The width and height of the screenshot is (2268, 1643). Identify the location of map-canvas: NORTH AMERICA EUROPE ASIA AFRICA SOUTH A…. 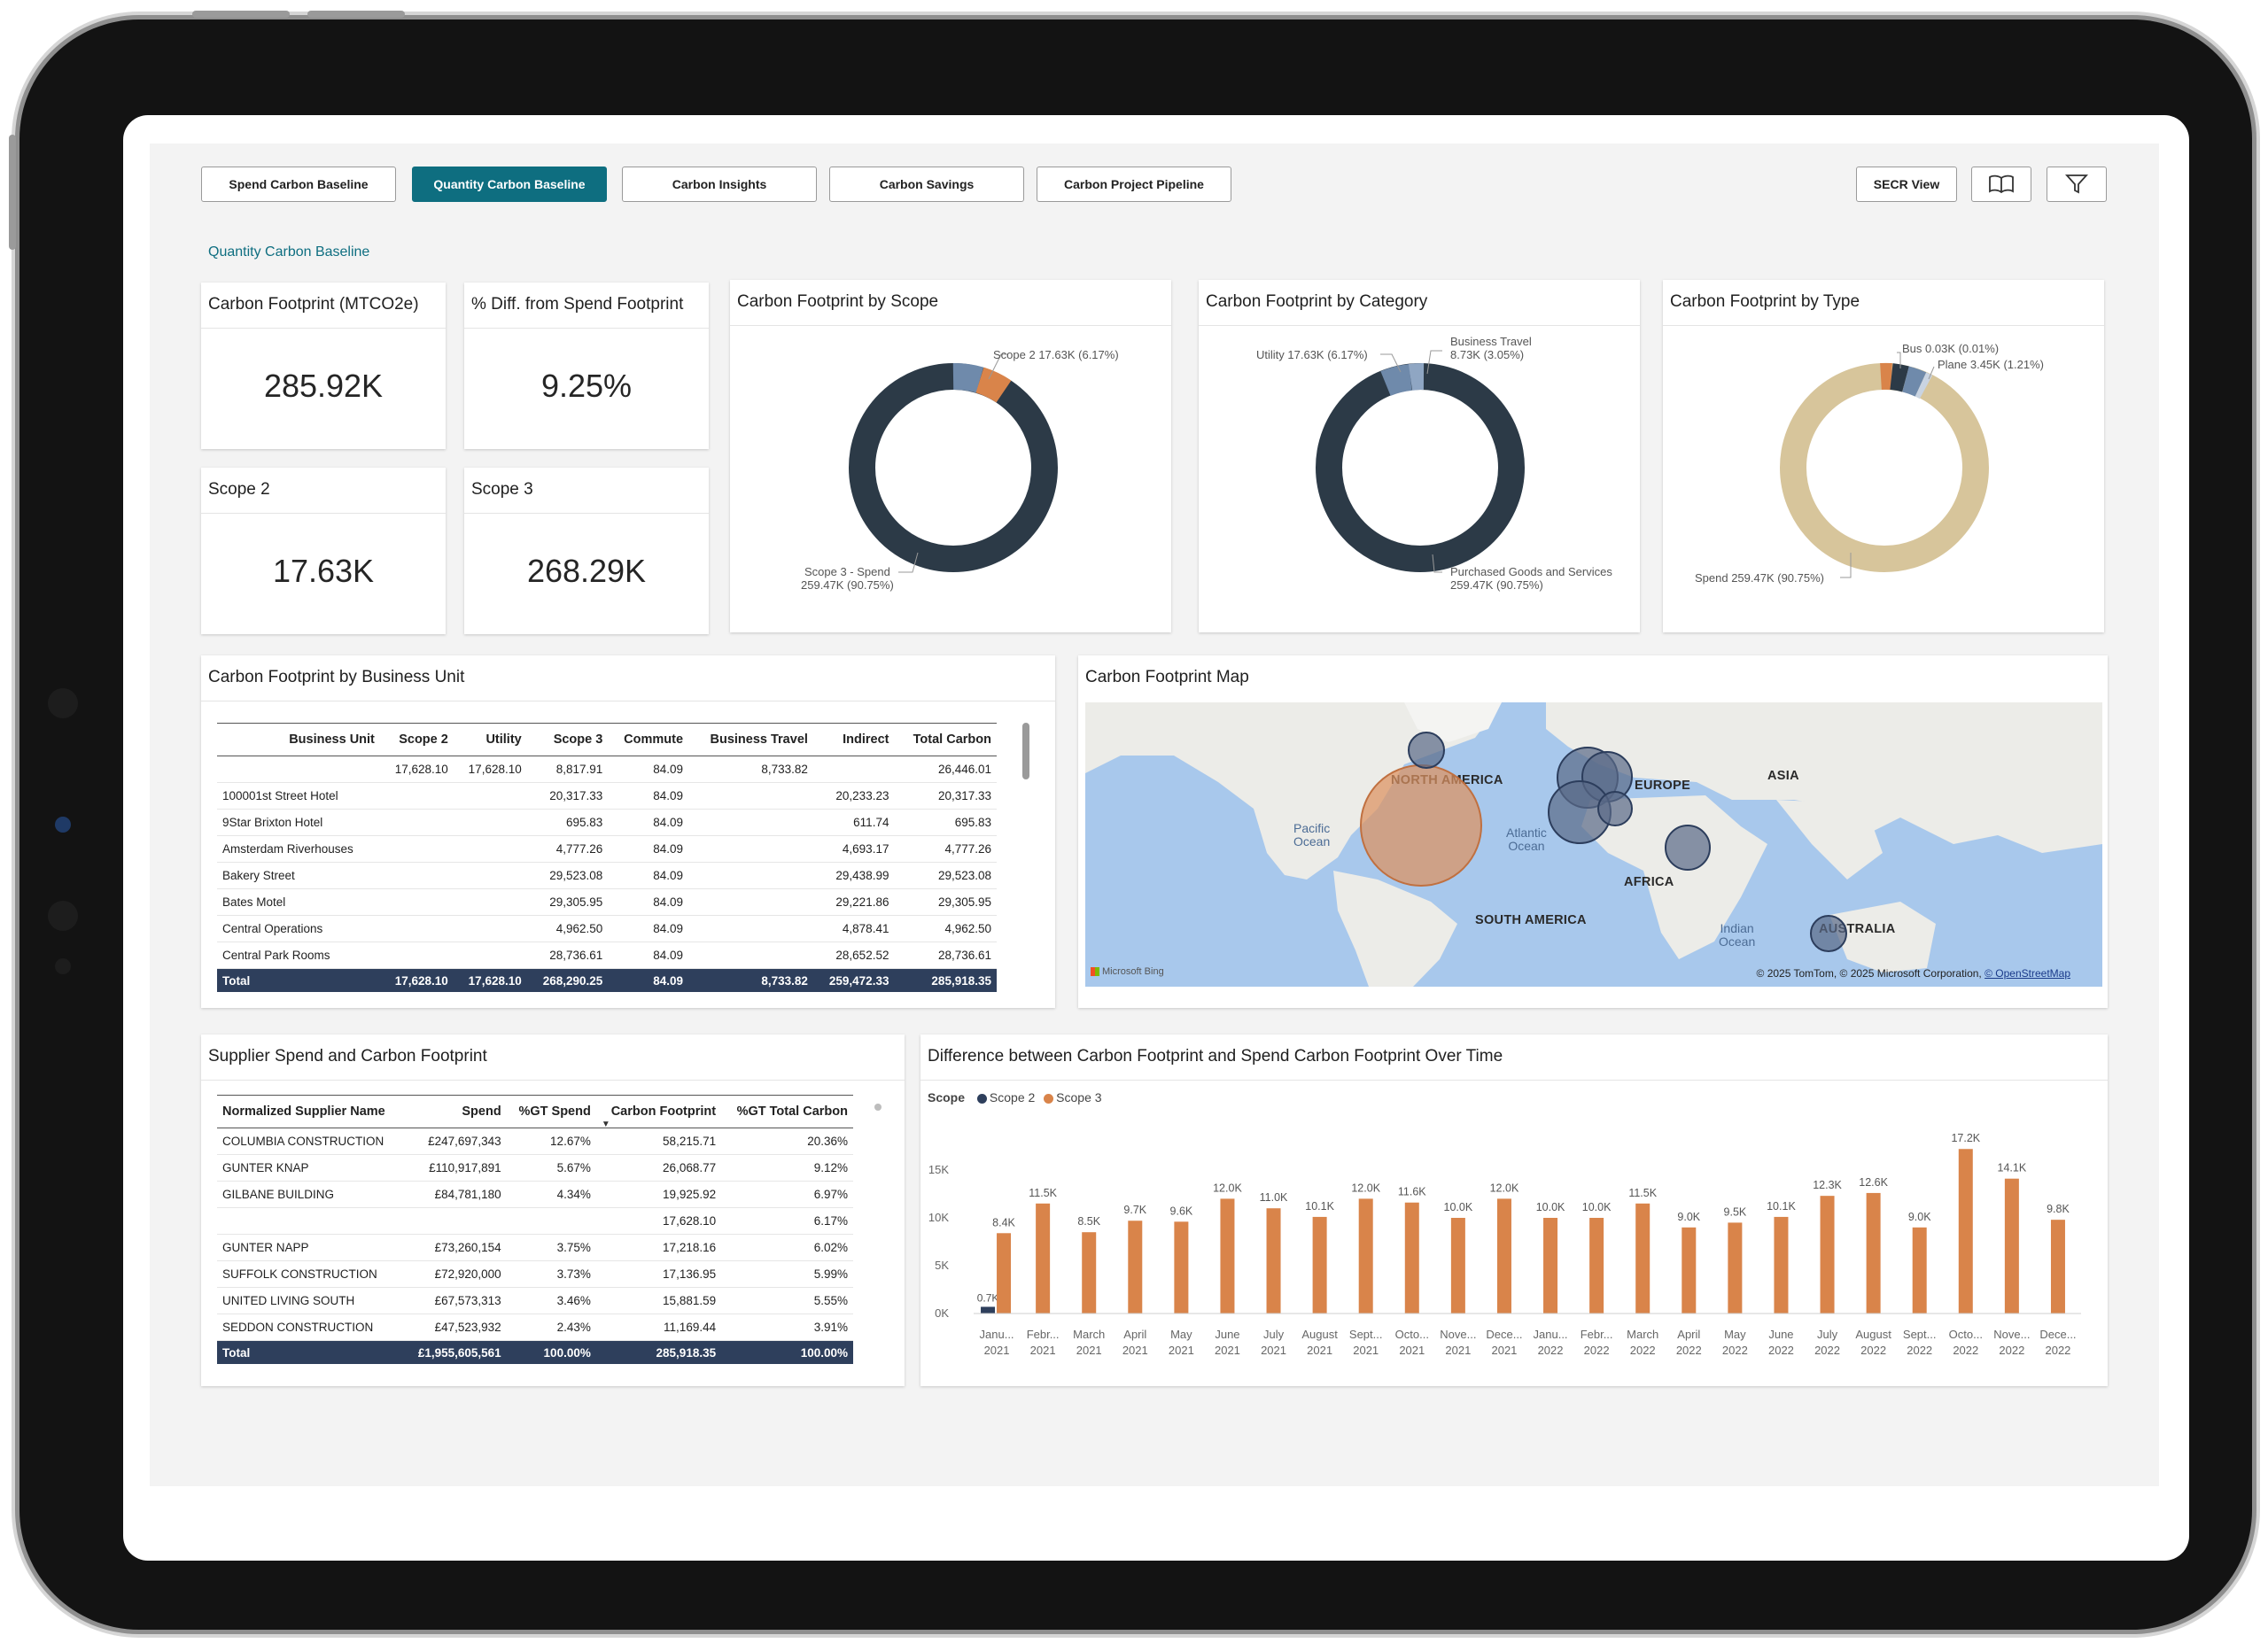
(1593, 845).